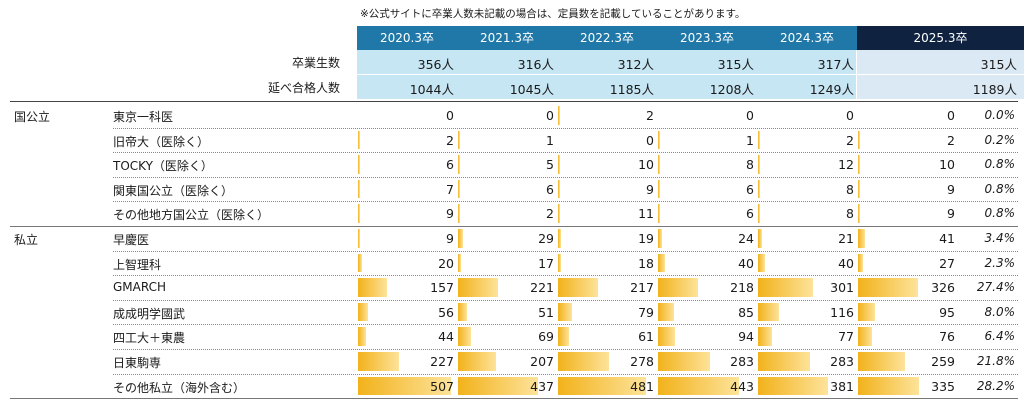 This screenshot has width=1024, height=405. I want to click on row-value: 20, so click(446, 263).